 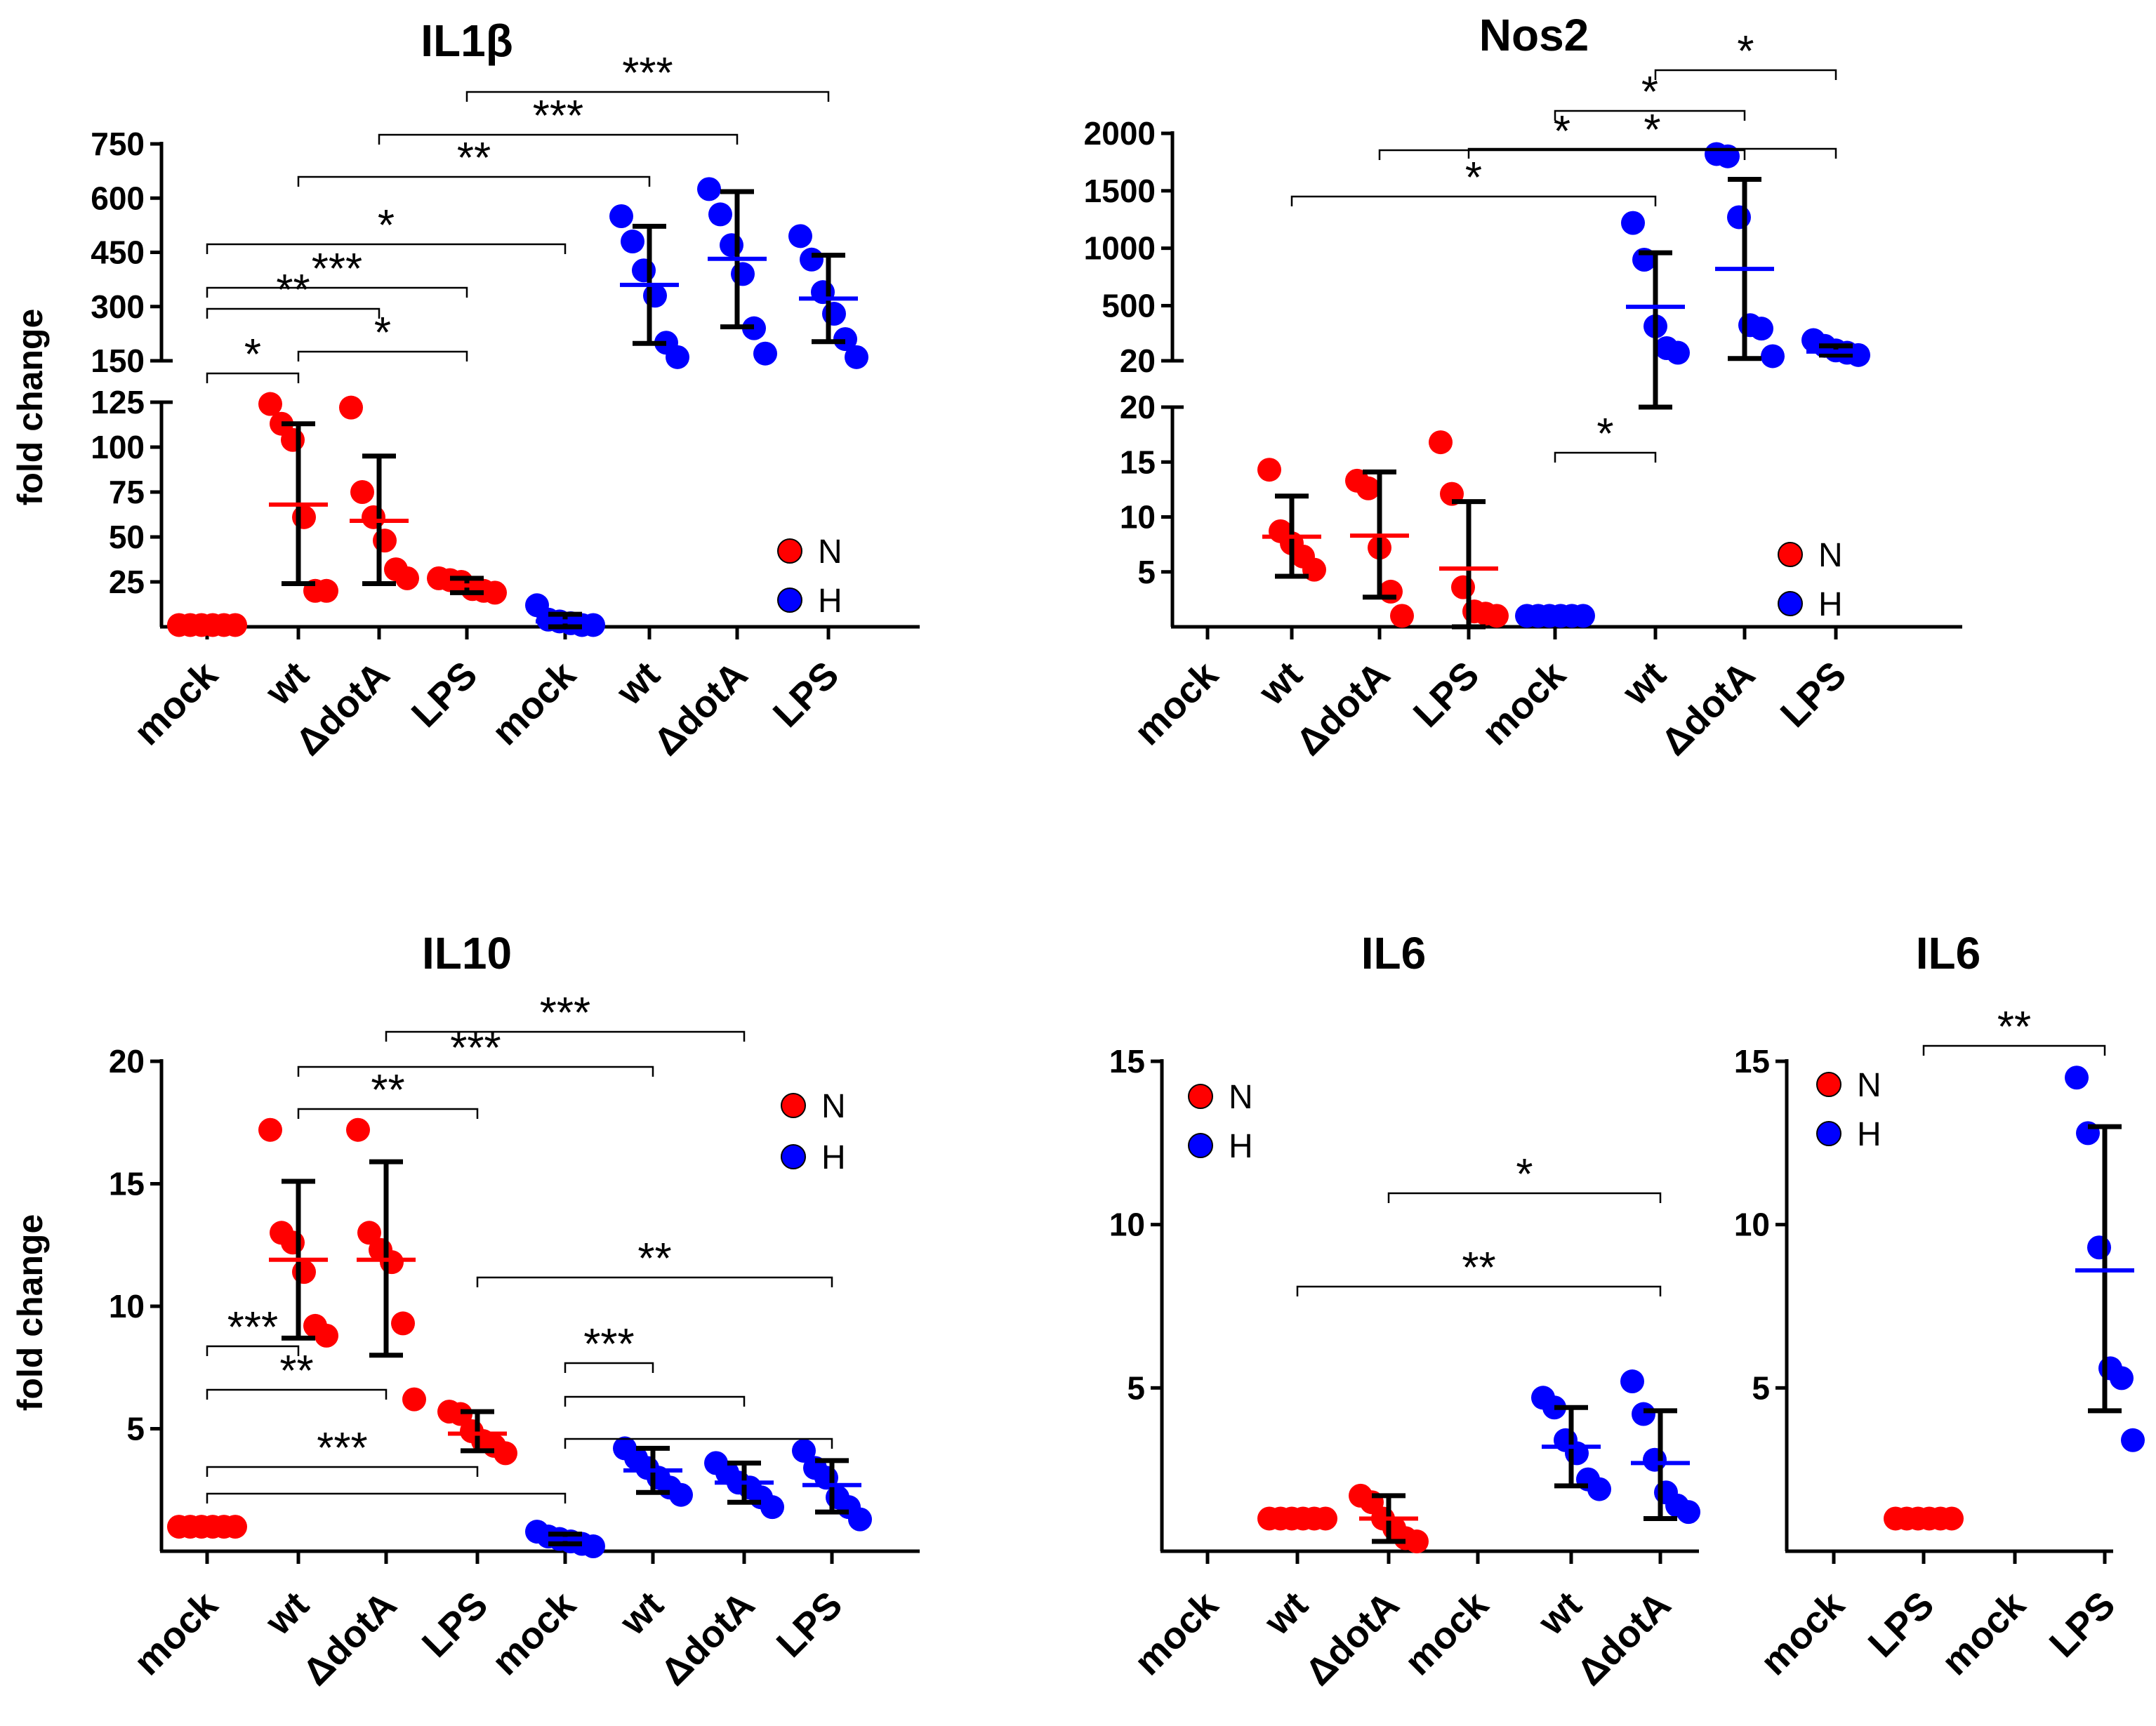 I want to click on y-tick-label: 20, so click(x=127, y=1061).